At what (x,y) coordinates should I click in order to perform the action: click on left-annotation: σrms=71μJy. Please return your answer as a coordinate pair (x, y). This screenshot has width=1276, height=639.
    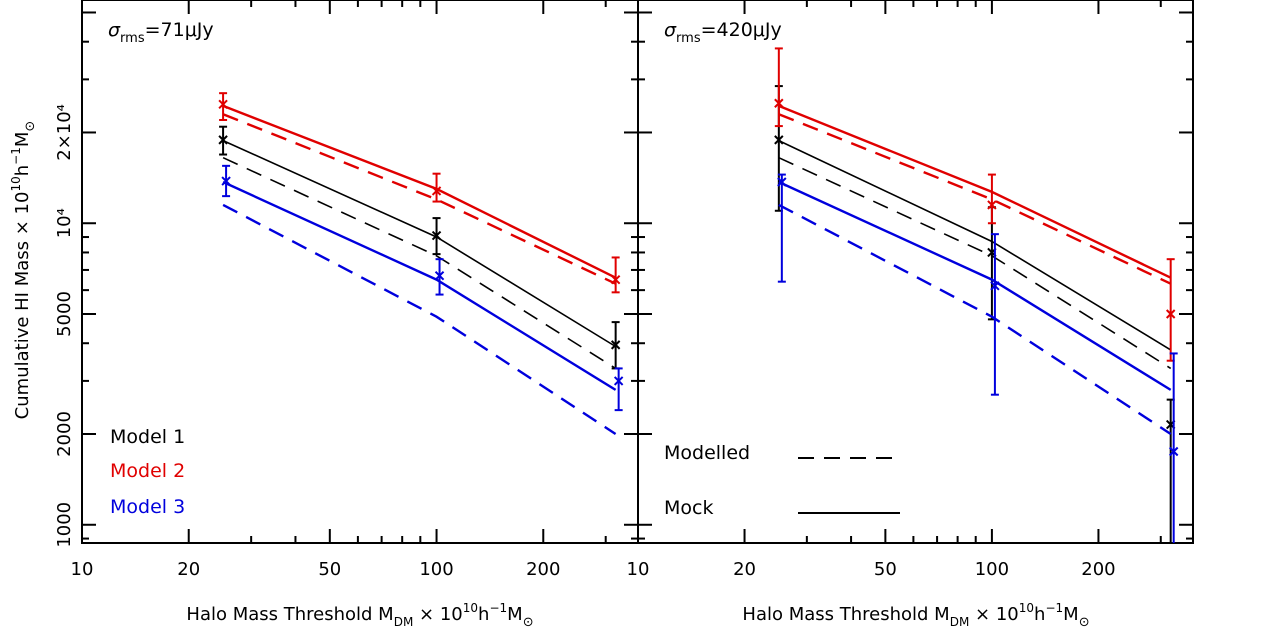
    Looking at the image, I should click on (161, 32).